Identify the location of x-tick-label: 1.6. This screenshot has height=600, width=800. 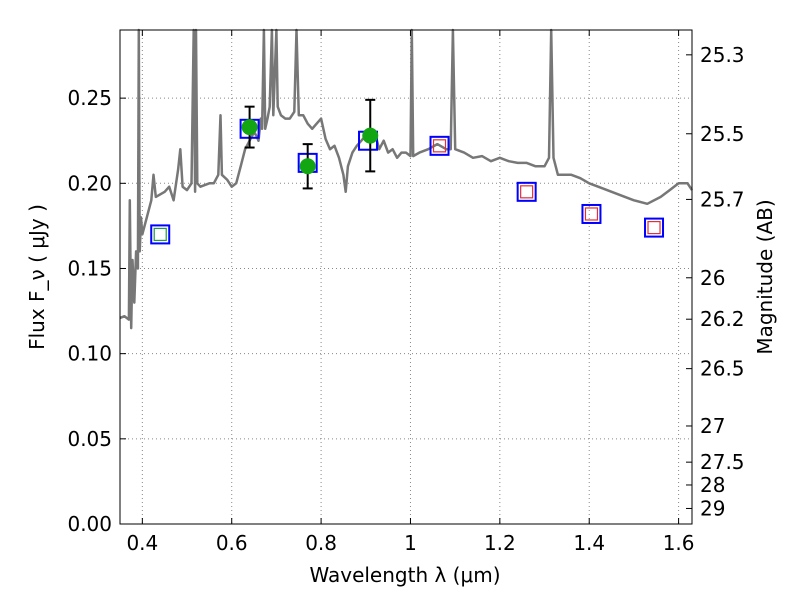
(679, 543).